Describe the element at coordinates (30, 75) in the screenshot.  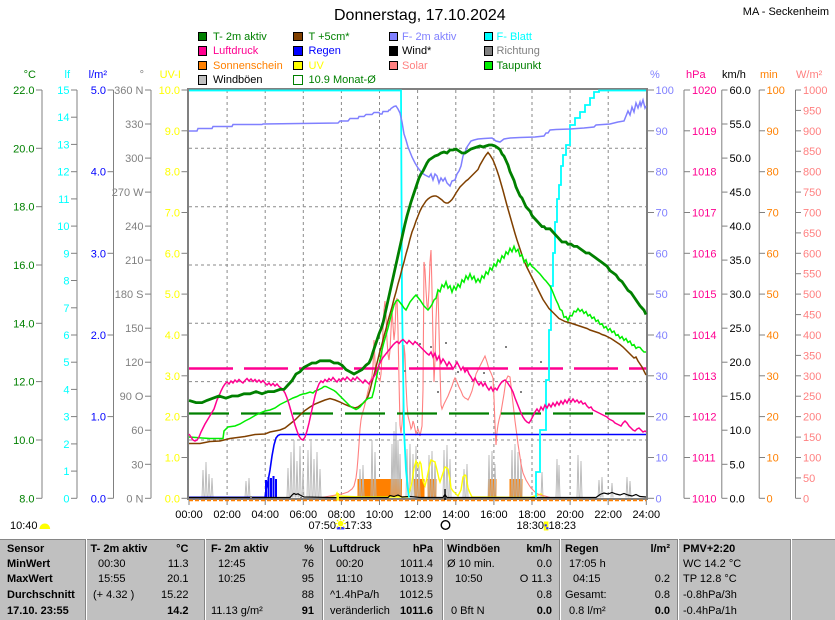
I see `svg-text: °C` at that location.